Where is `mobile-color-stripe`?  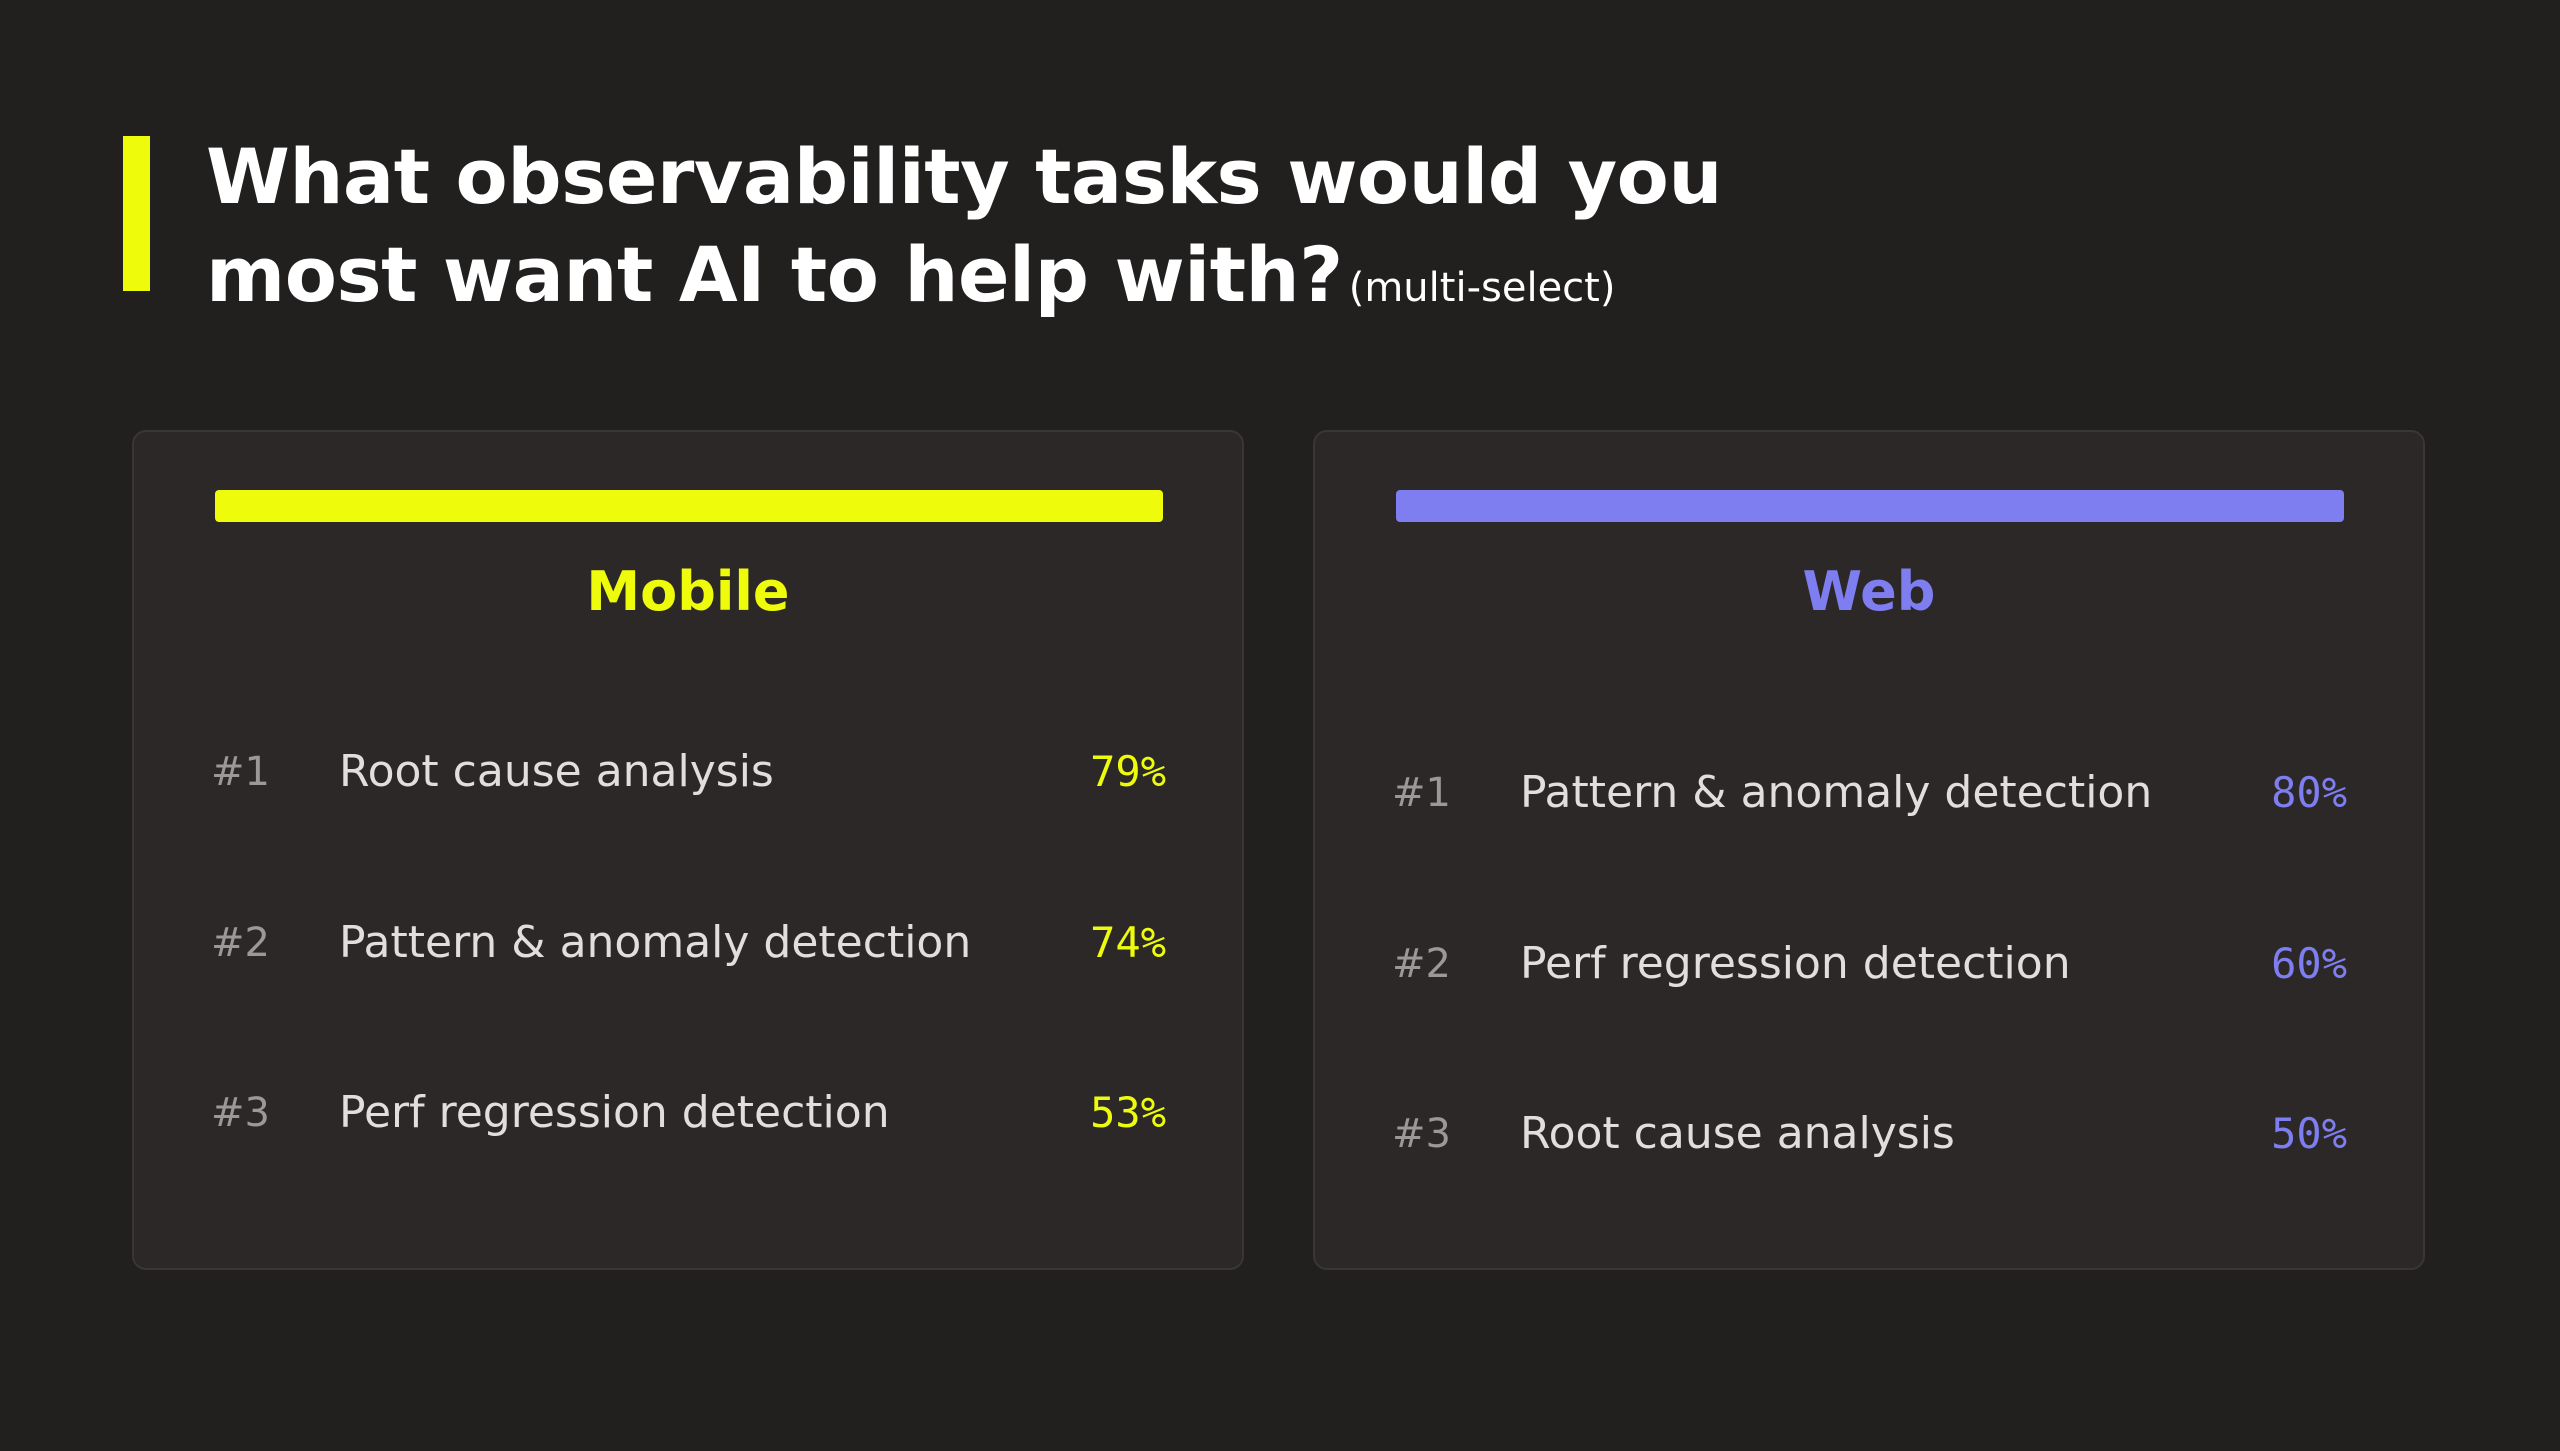 mobile-color-stripe is located at coordinates (689, 506).